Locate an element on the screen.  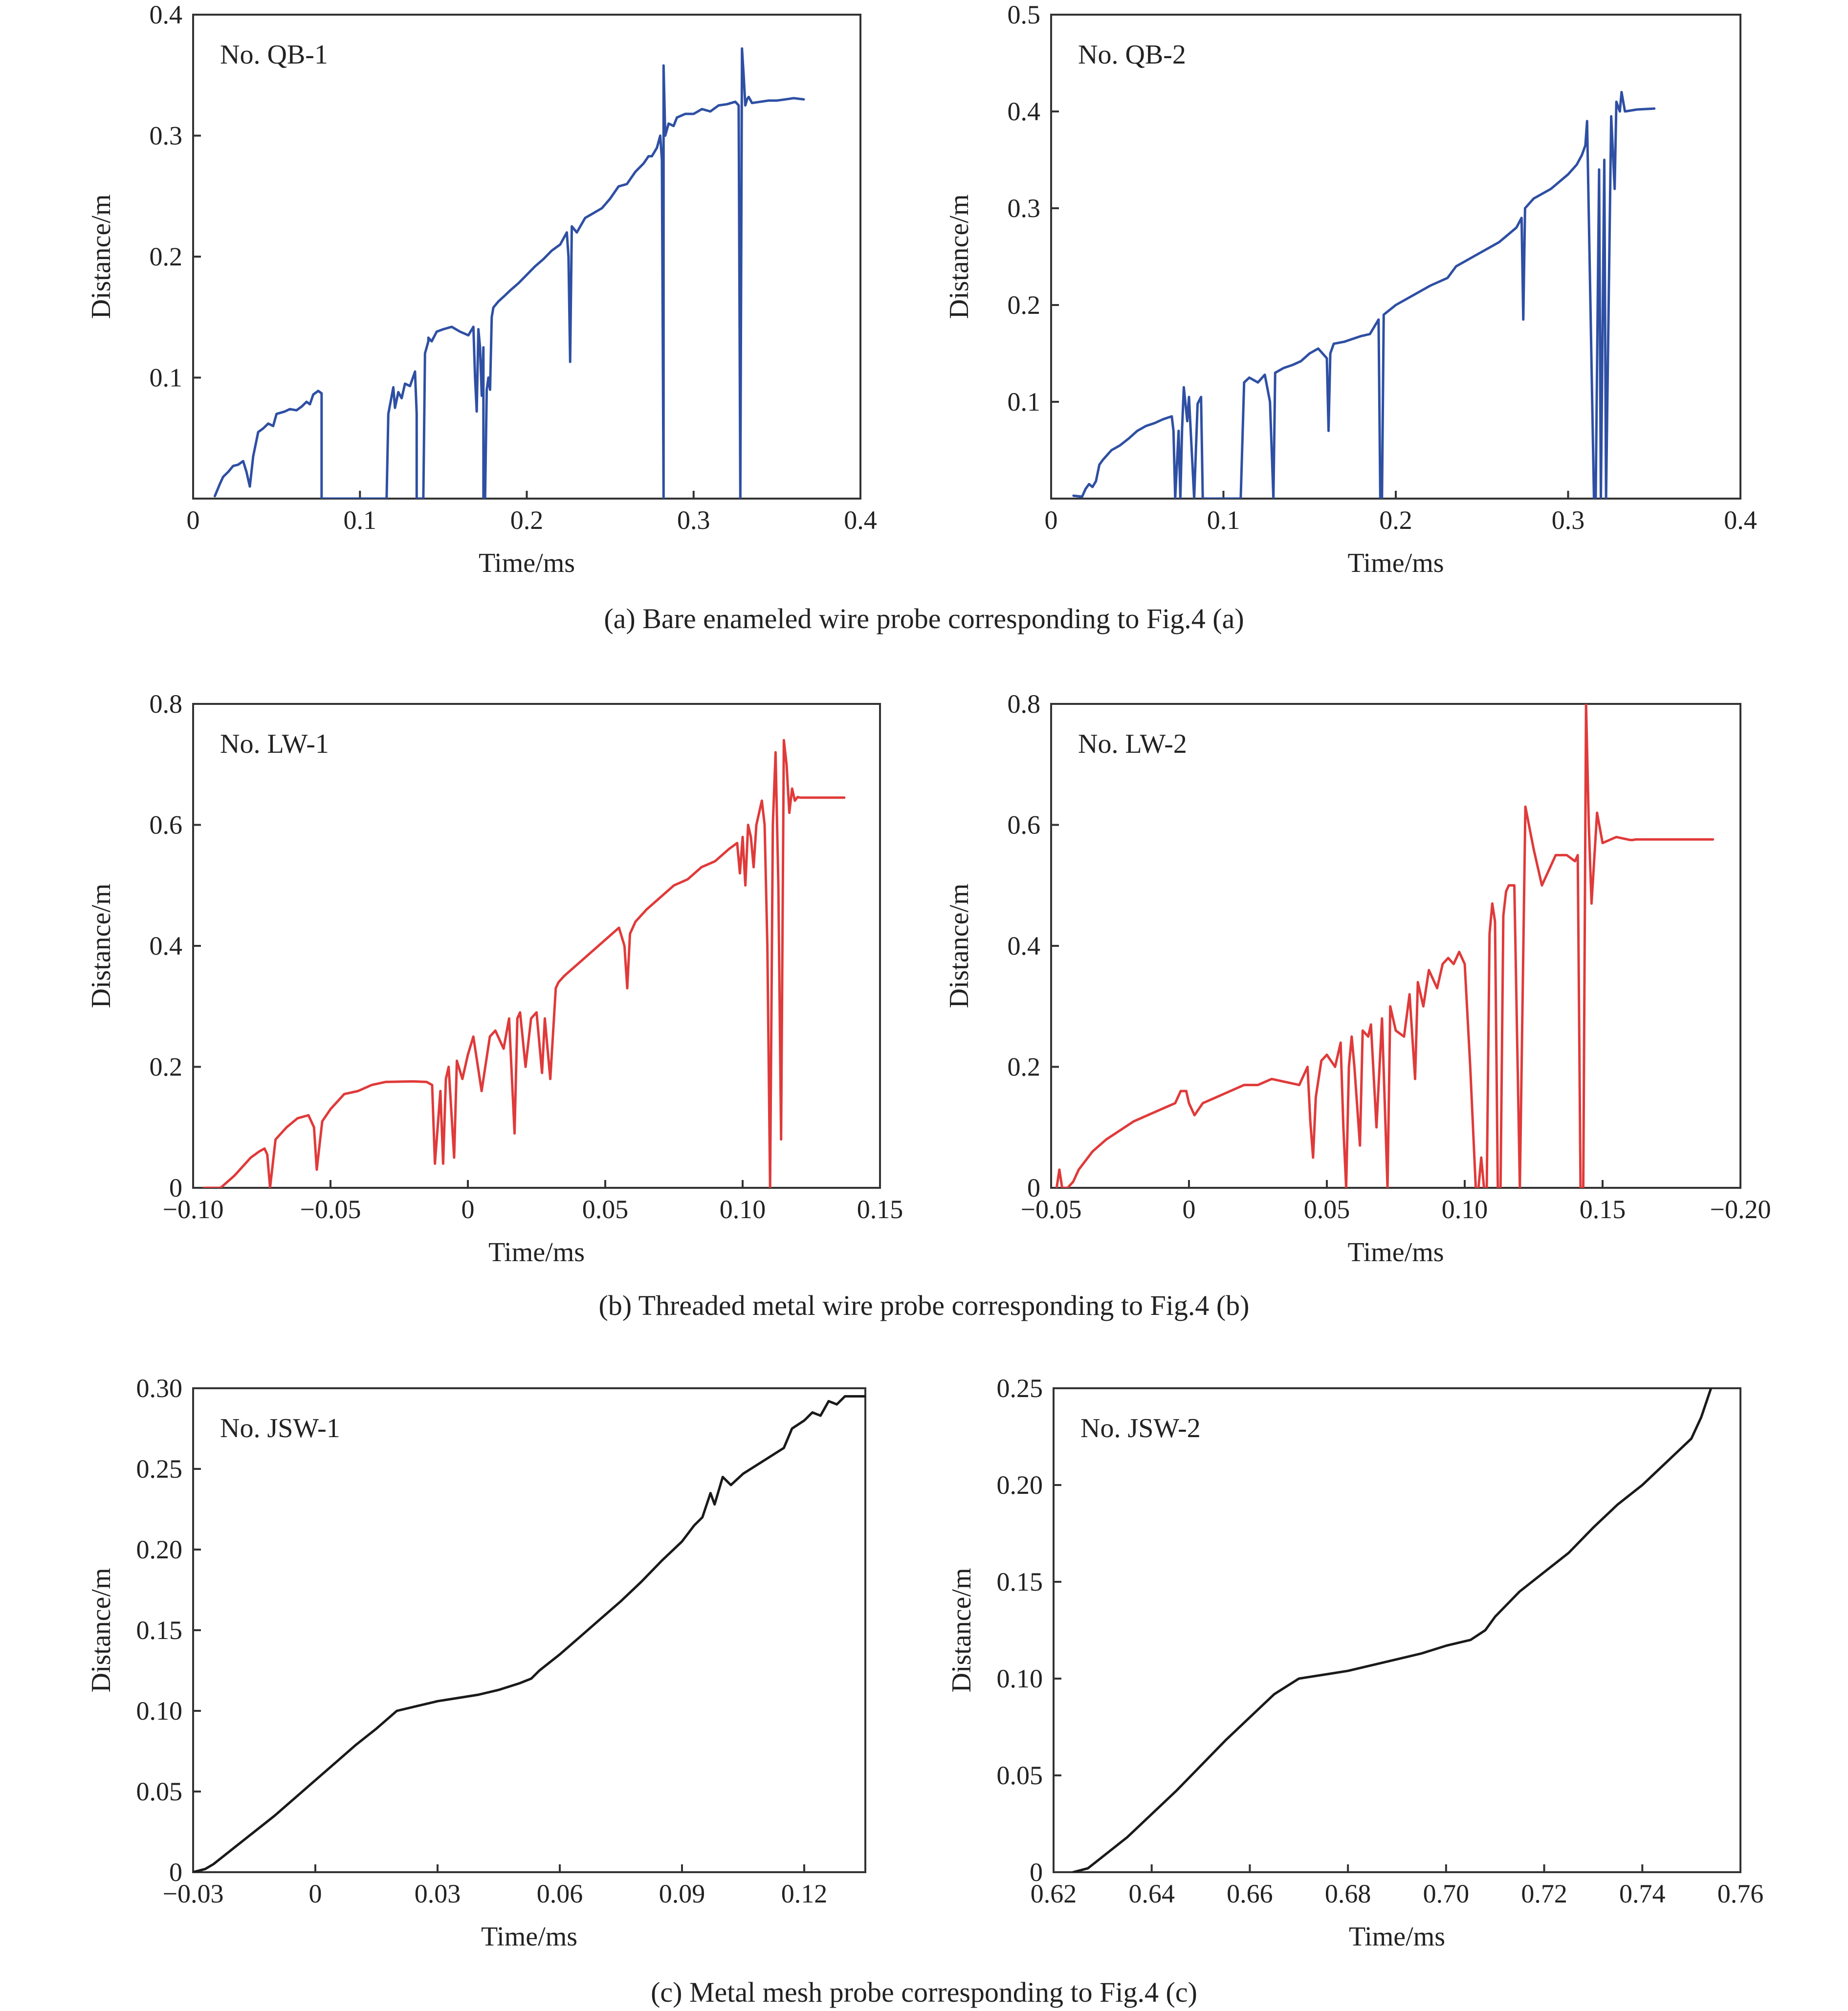
y-tick-label: 0.15 is located at coordinates (1020, 1581).